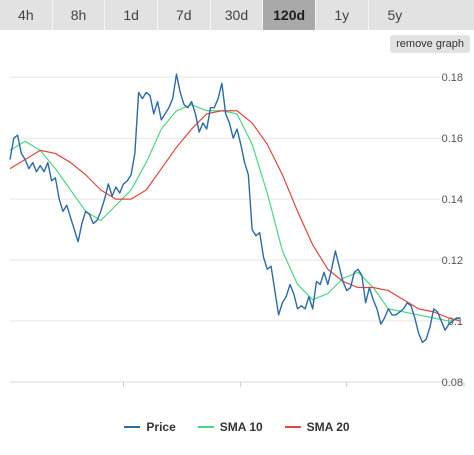  I want to click on x-tick-label: Feb '26, so click(241, 391).